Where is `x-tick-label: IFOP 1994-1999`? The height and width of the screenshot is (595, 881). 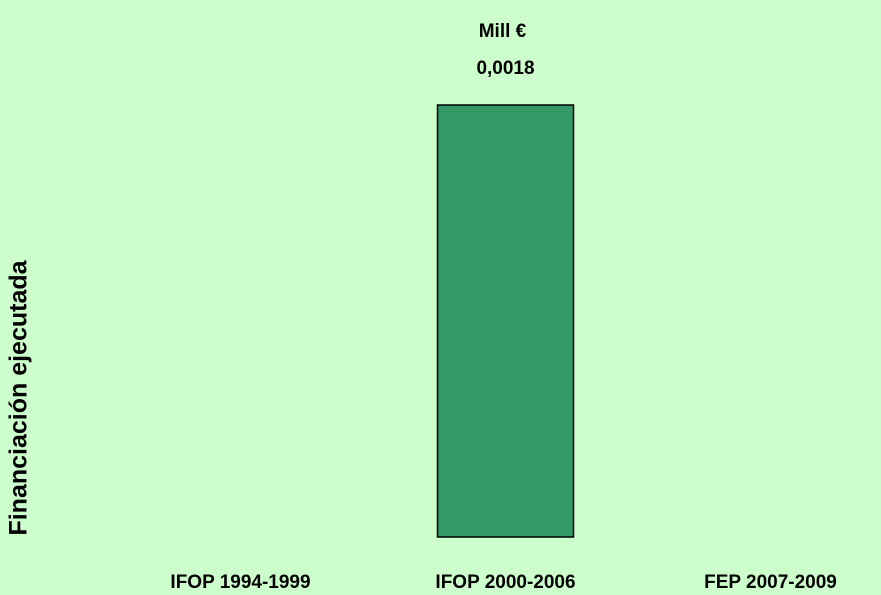
x-tick-label: IFOP 1994-1999 is located at coordinates (240, 582).